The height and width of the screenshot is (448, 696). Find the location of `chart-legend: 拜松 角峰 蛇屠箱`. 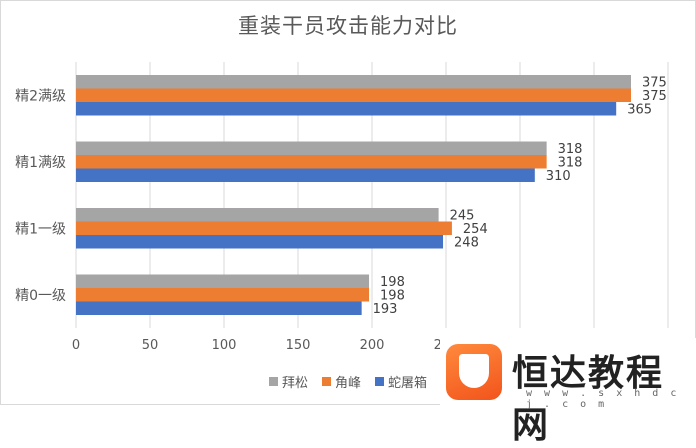

chart-legend: 拜松 角峰 蛇屠箱 is located at coordinates (348, 381).